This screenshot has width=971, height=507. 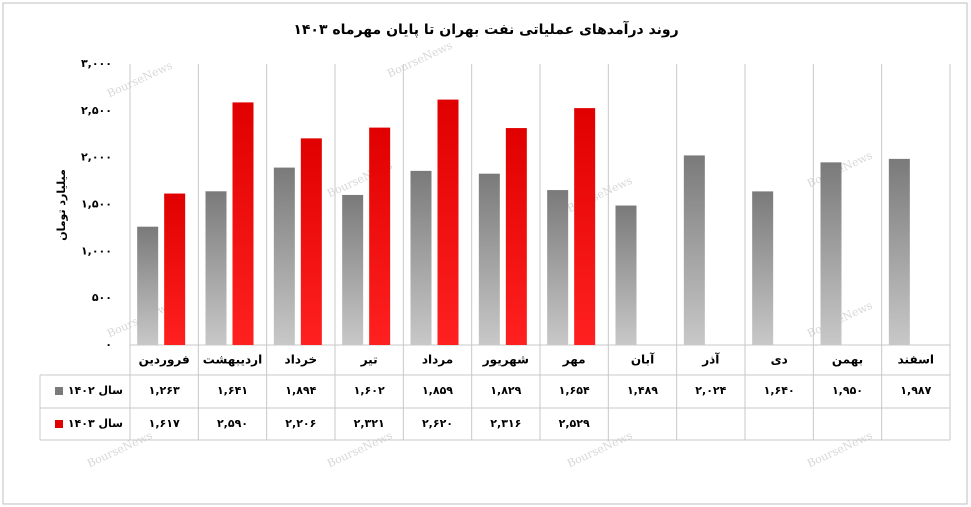 I want to click on x-tick-label: خرداد, so click(x=301, y=360).